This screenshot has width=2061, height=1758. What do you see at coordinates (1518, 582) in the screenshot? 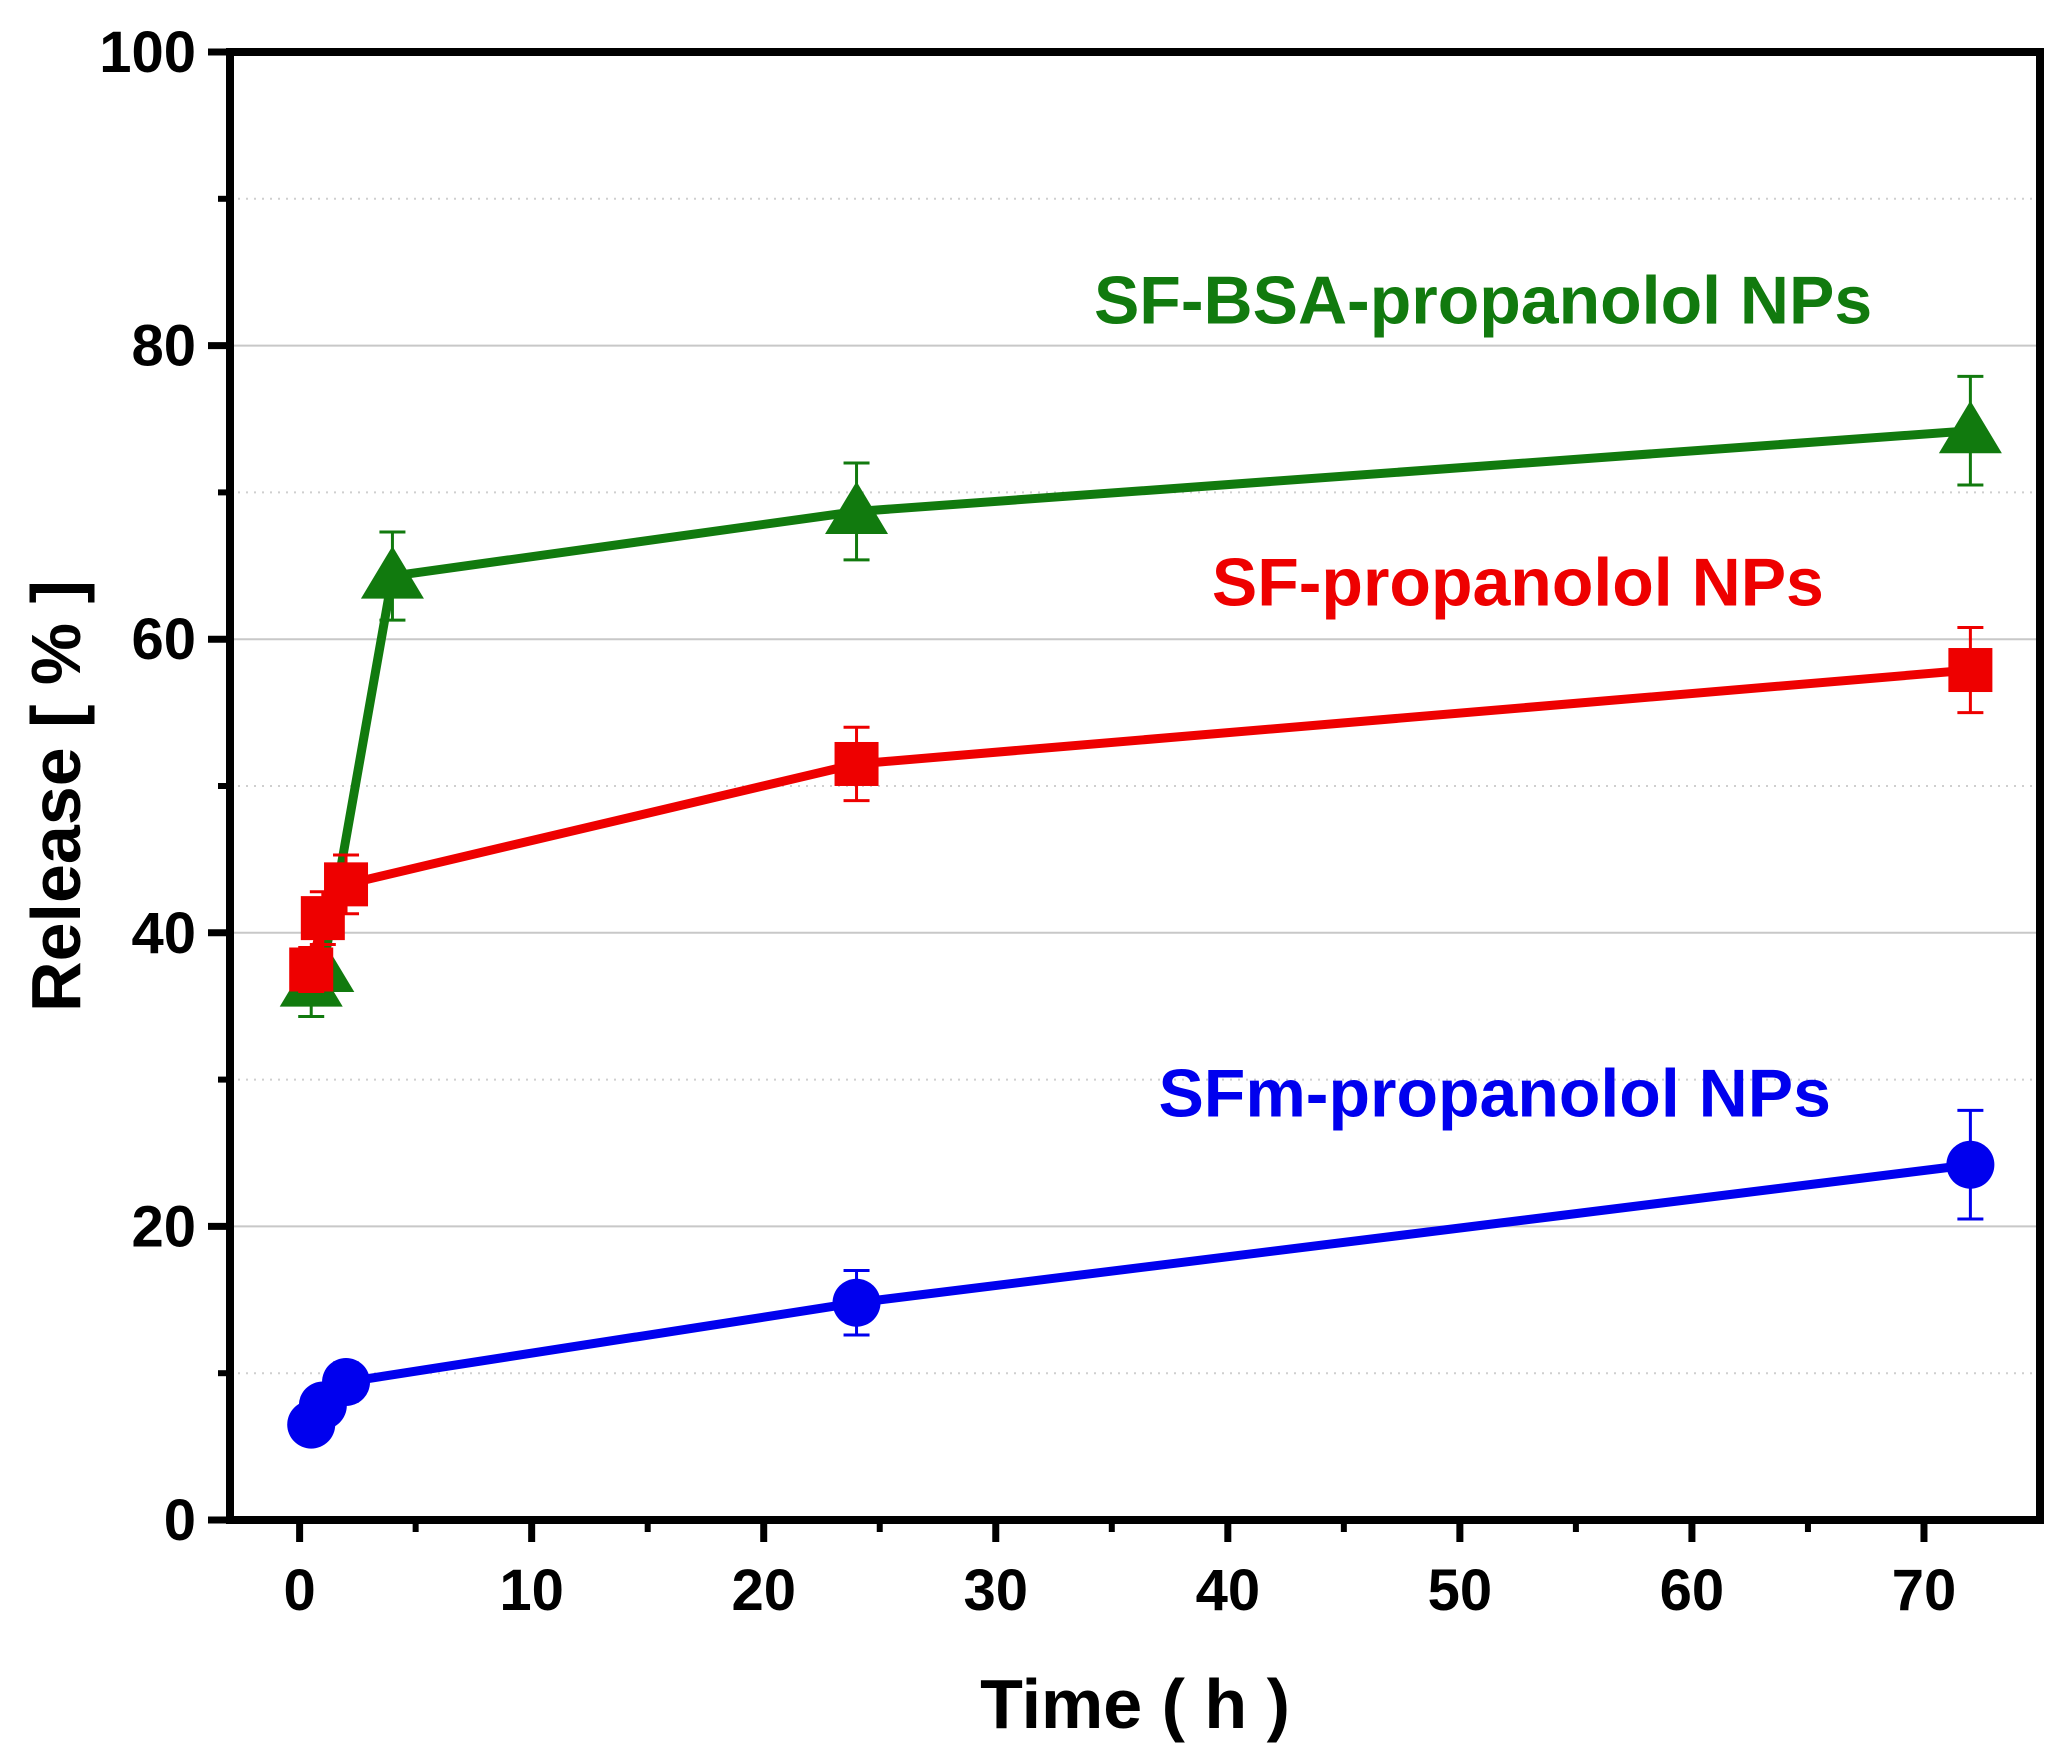
I see `series-label-sf: SF-propanolol NPs` at bounding box center [1518, 582].